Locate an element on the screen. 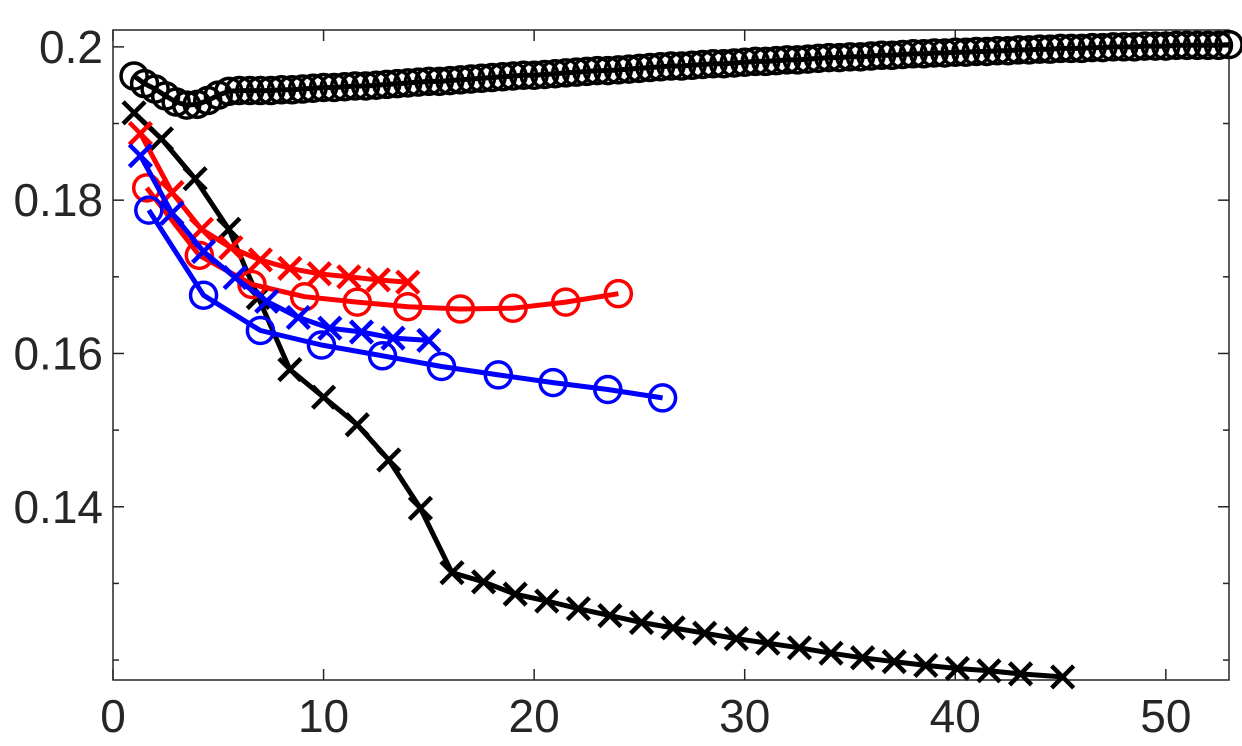 The height and width of the screenshot is (746, 1242). x-tick-label: 20 is located at coordinates (534, 716).